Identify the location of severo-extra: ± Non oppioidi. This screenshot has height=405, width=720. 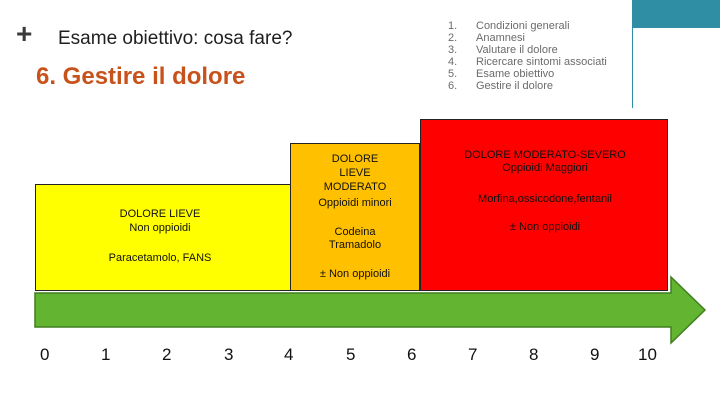
(545, 227).